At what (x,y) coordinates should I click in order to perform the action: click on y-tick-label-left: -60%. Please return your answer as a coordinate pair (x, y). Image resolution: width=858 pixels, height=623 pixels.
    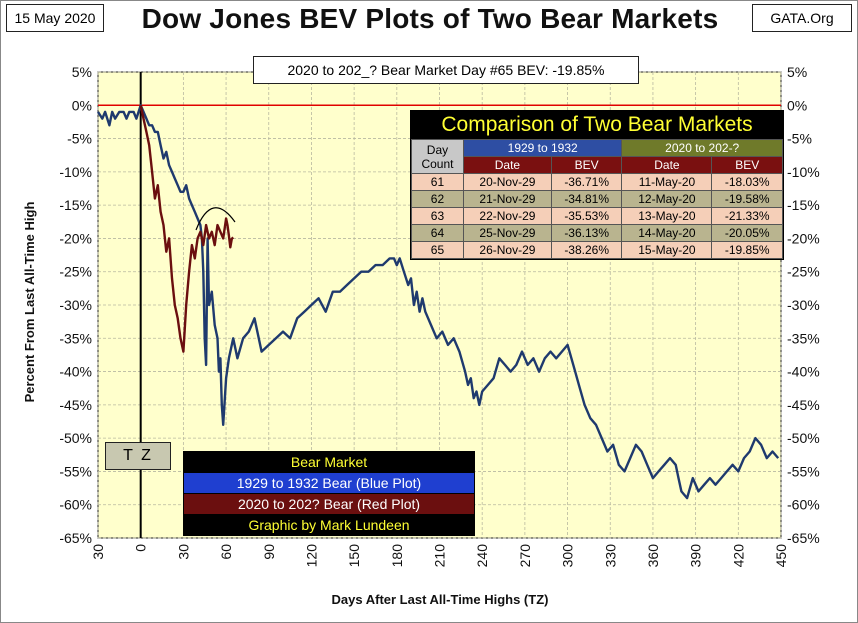
    Looking at the image, I should click on (75, 505).